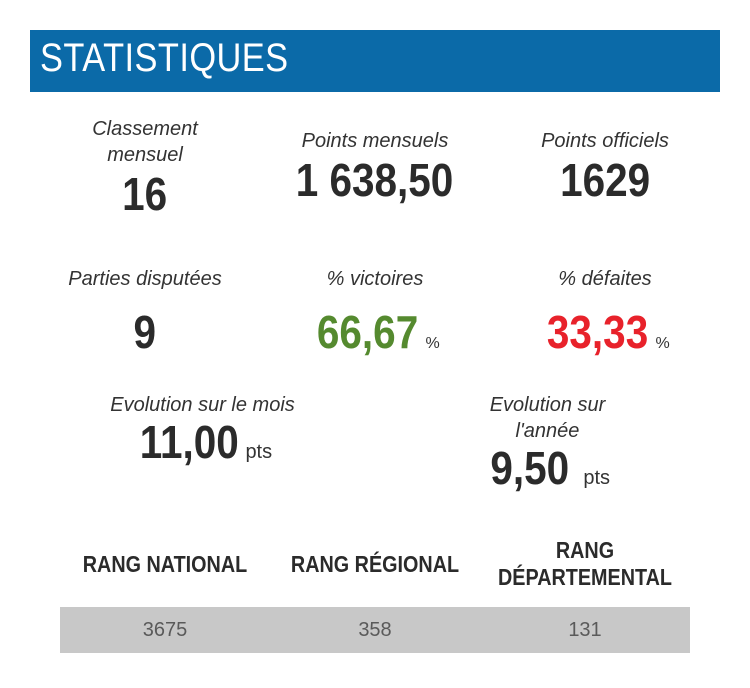 The height and width of the screenshot is (688, 750). I want to click on statistics-header: STATISTIQUES, so click(375, 61).